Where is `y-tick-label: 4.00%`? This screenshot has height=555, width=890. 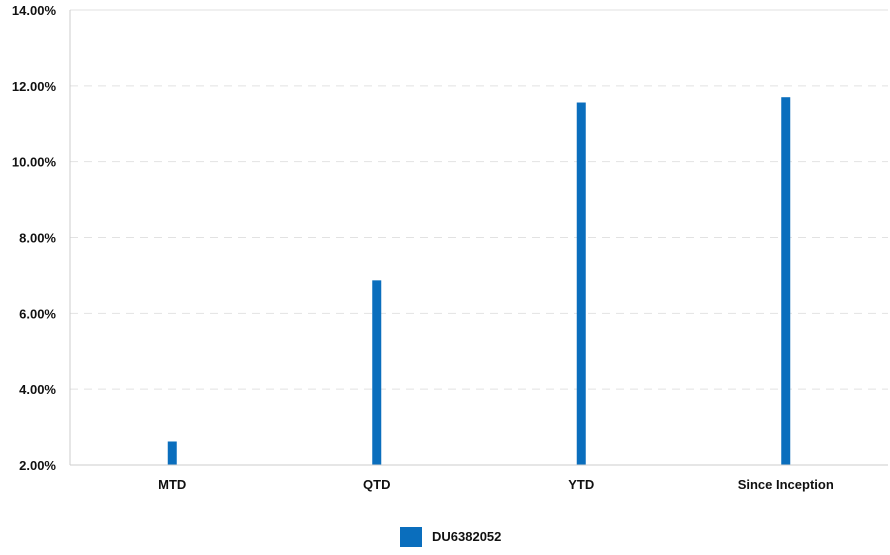 y-tick-label: 4.00% is located at coordinates (37, 389).